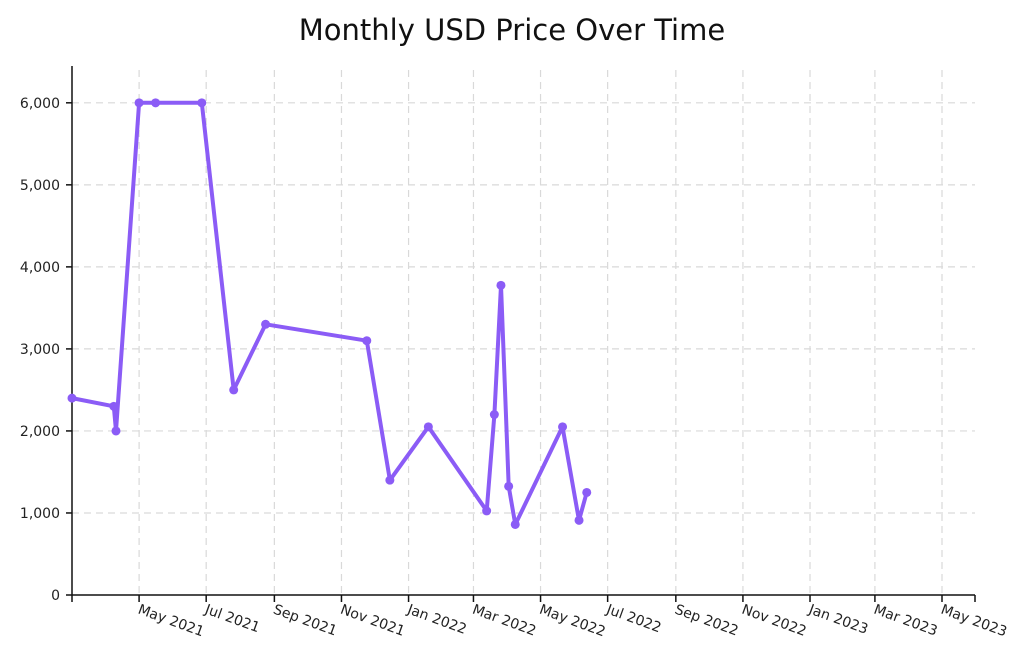 This screenshot has width=1024, height=670. Describe the element at coordinates (512, 30) in the screenshot. I see `chart-title: Monthly USD Price Over Time` at that location.